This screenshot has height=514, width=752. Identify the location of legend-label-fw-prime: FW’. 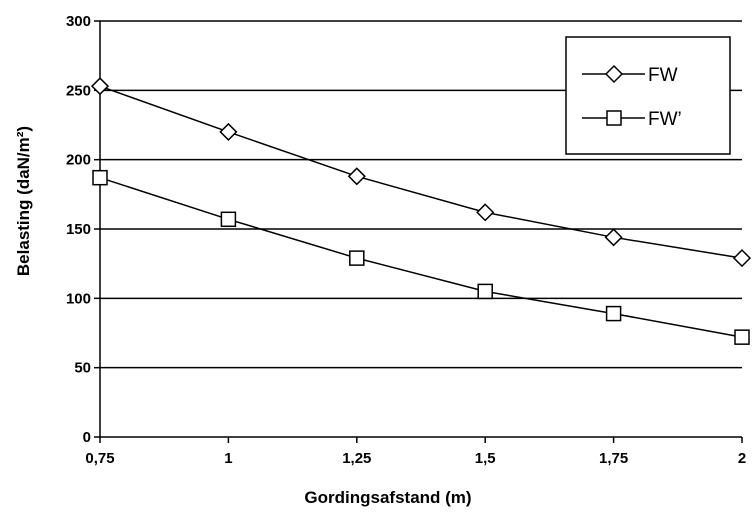
(665, 119).